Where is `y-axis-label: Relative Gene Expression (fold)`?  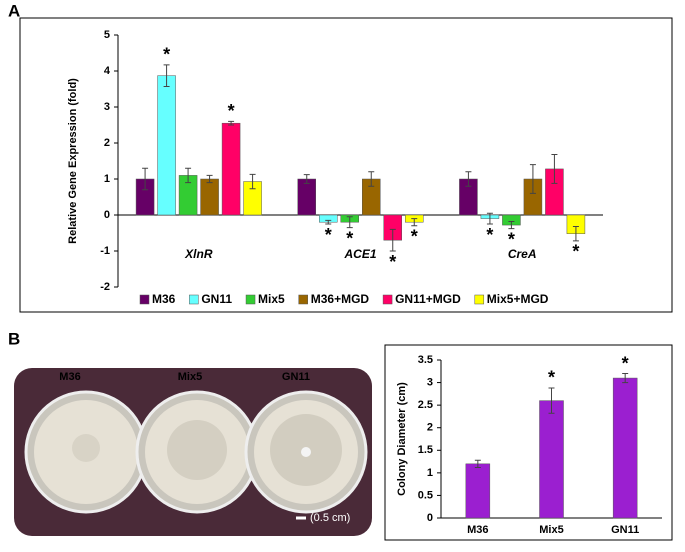 y-axis-label: Relative Gene Expression (fold) is located at coordinates (73, 161).